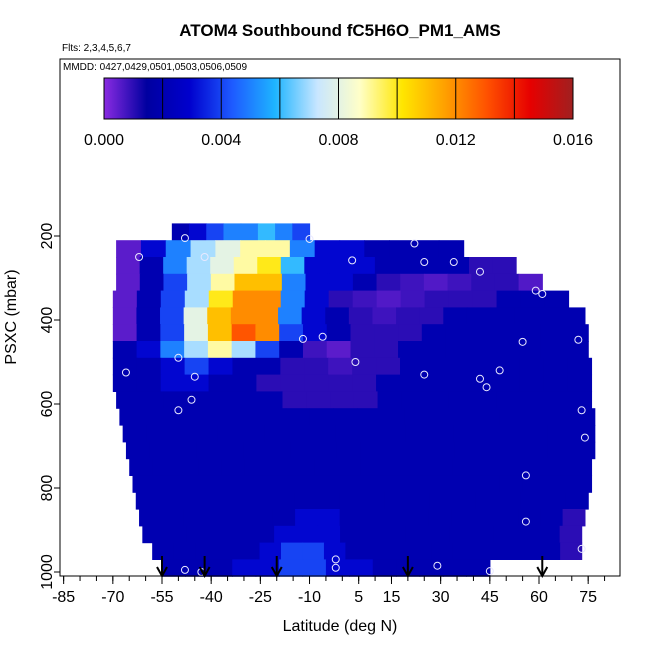 Image resolution: width=650 pixels, height=650 pixels. I want to click on x-tick-label: -85, so click(63, 597).